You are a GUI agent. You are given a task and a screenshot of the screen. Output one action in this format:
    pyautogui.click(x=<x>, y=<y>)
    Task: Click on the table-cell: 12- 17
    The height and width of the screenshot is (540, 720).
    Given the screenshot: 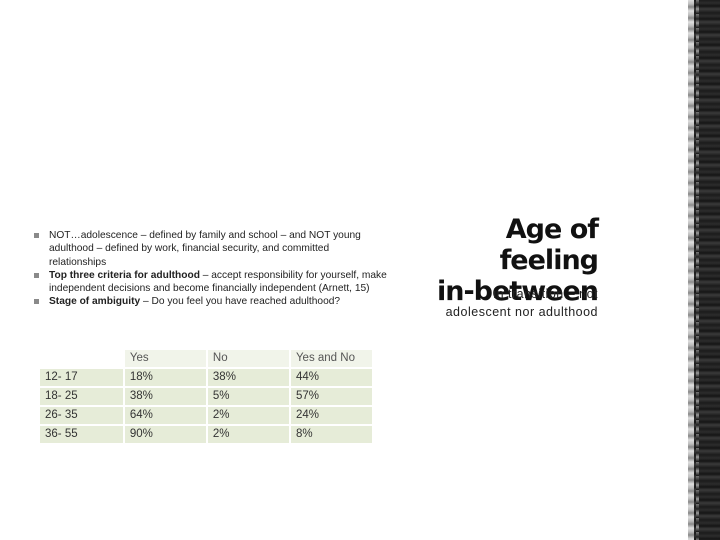 What is the action you would take?
    pyautogui.click(x=81, y=377)
    